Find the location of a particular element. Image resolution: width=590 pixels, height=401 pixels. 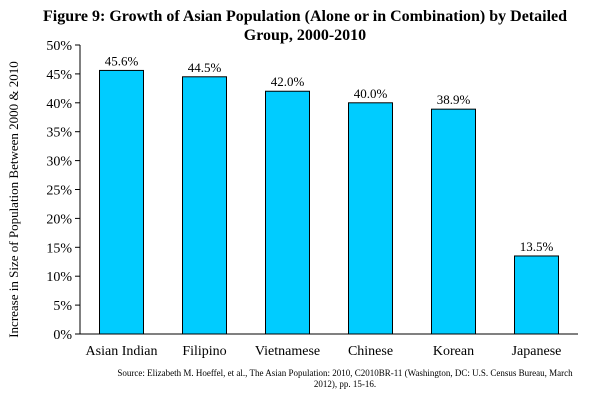

data-label: 13.5% is located at coordinates (537, 246).